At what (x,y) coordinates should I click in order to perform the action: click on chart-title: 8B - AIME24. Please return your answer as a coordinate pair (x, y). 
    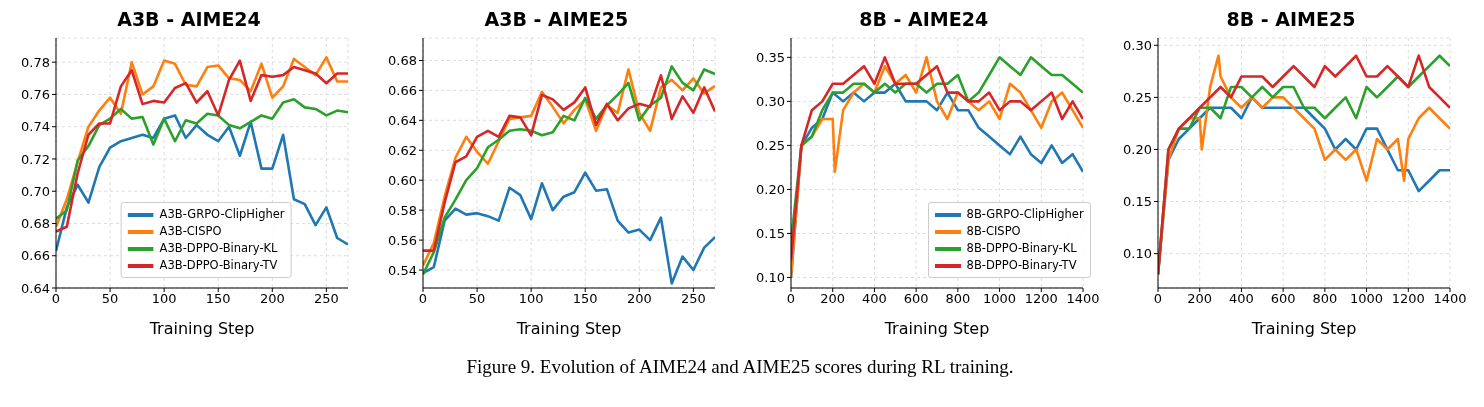
    Looking at the image, I should click on (924, 20).